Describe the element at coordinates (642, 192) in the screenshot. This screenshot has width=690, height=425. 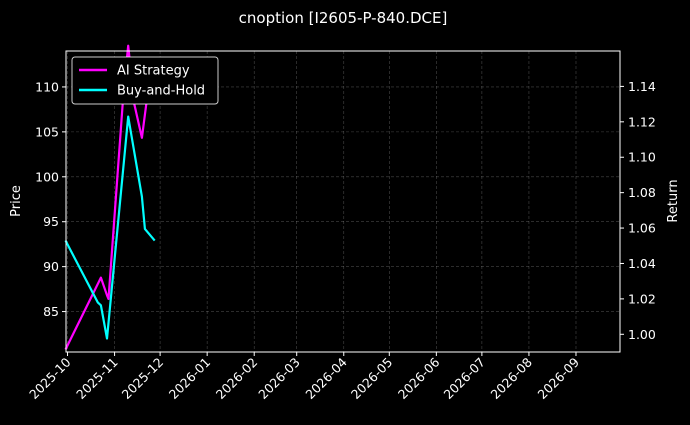
I see `right-tick-label-1.08: 1.08` at that location.